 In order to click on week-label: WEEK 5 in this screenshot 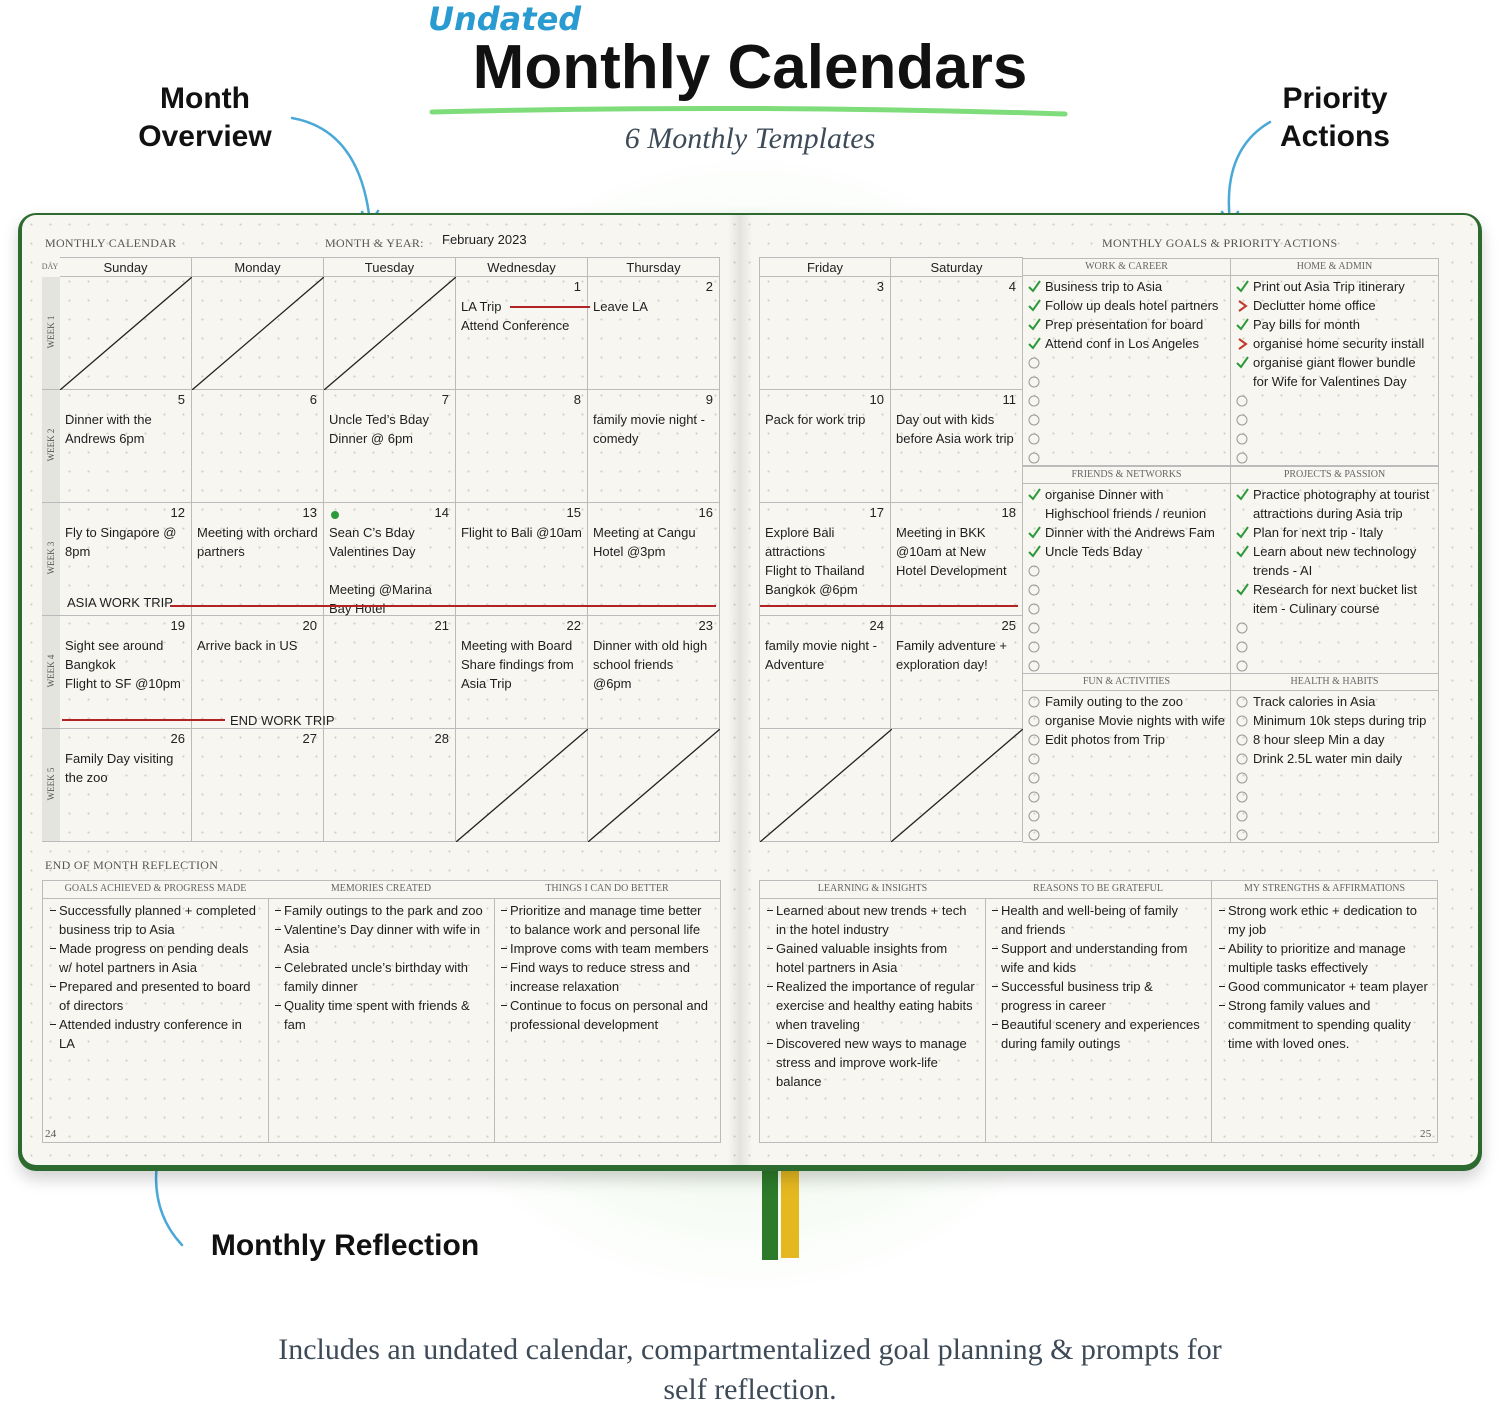, I will do `click(51, 785)`.